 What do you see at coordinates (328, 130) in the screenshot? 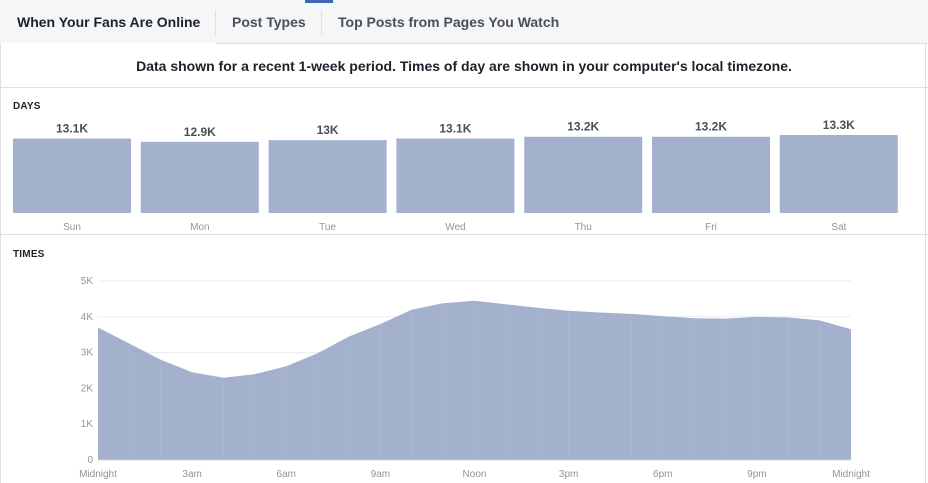
I see `day-value-label: 13K` at bounding box center [328, 130].